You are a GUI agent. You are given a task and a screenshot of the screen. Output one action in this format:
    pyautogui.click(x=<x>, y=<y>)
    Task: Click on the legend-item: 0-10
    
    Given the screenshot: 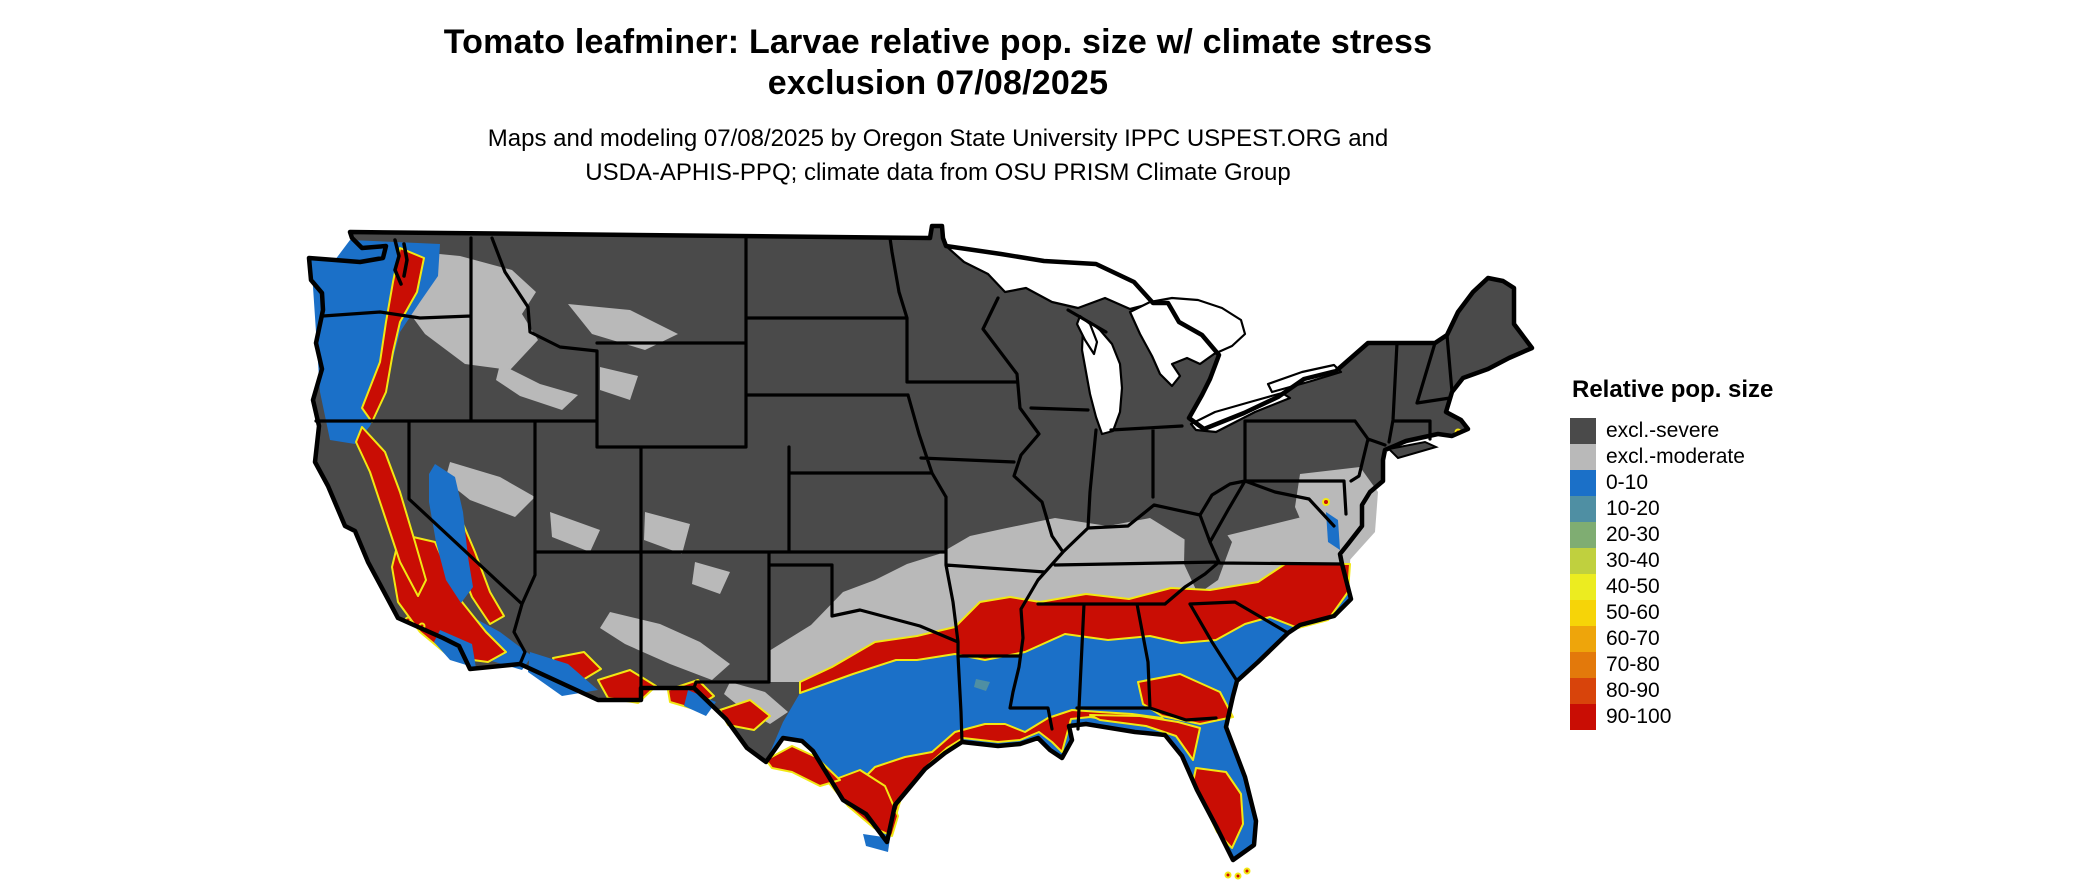 What is the action you would take?
    pyautogui.click(x=1730, y=483)
    